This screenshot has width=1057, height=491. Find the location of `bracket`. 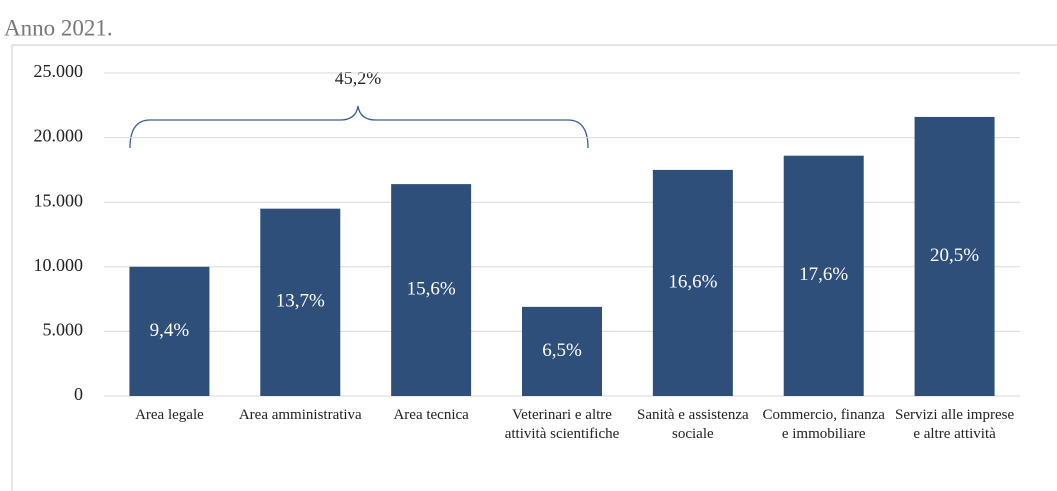

bracket is located at coordinates (359, 127).